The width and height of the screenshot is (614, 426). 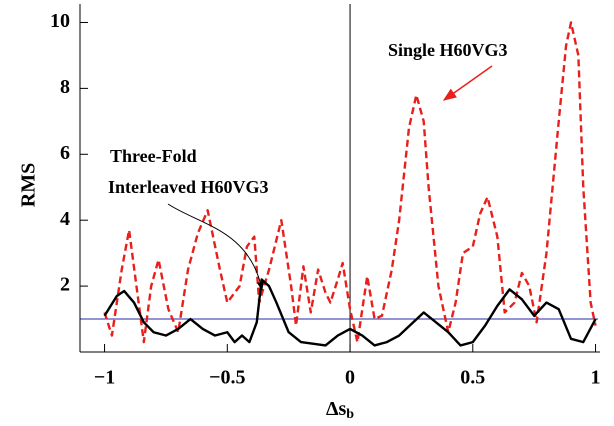 What do you see at coordinates (60, 21) in the screenshot?
I see `y-tick-label: 10` at bounding box center [60, 21].